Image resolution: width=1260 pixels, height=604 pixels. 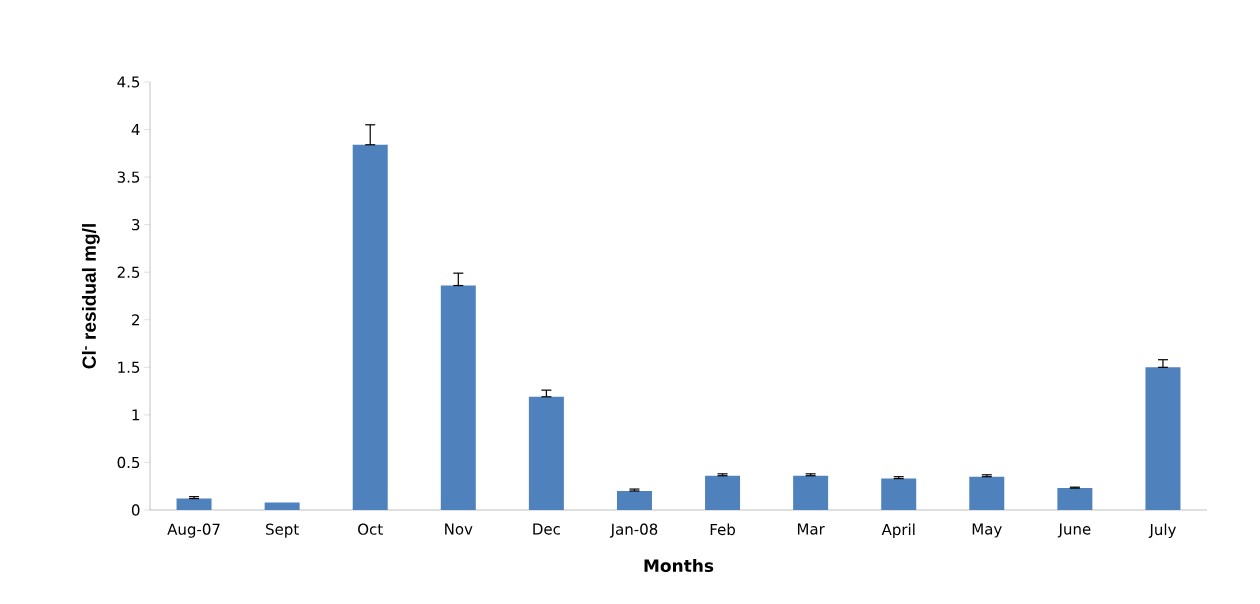 What do you see at coordinates (136, 224) in the screenshot?
I see `y-tick-label: 3` at bounding box center [136, 224].